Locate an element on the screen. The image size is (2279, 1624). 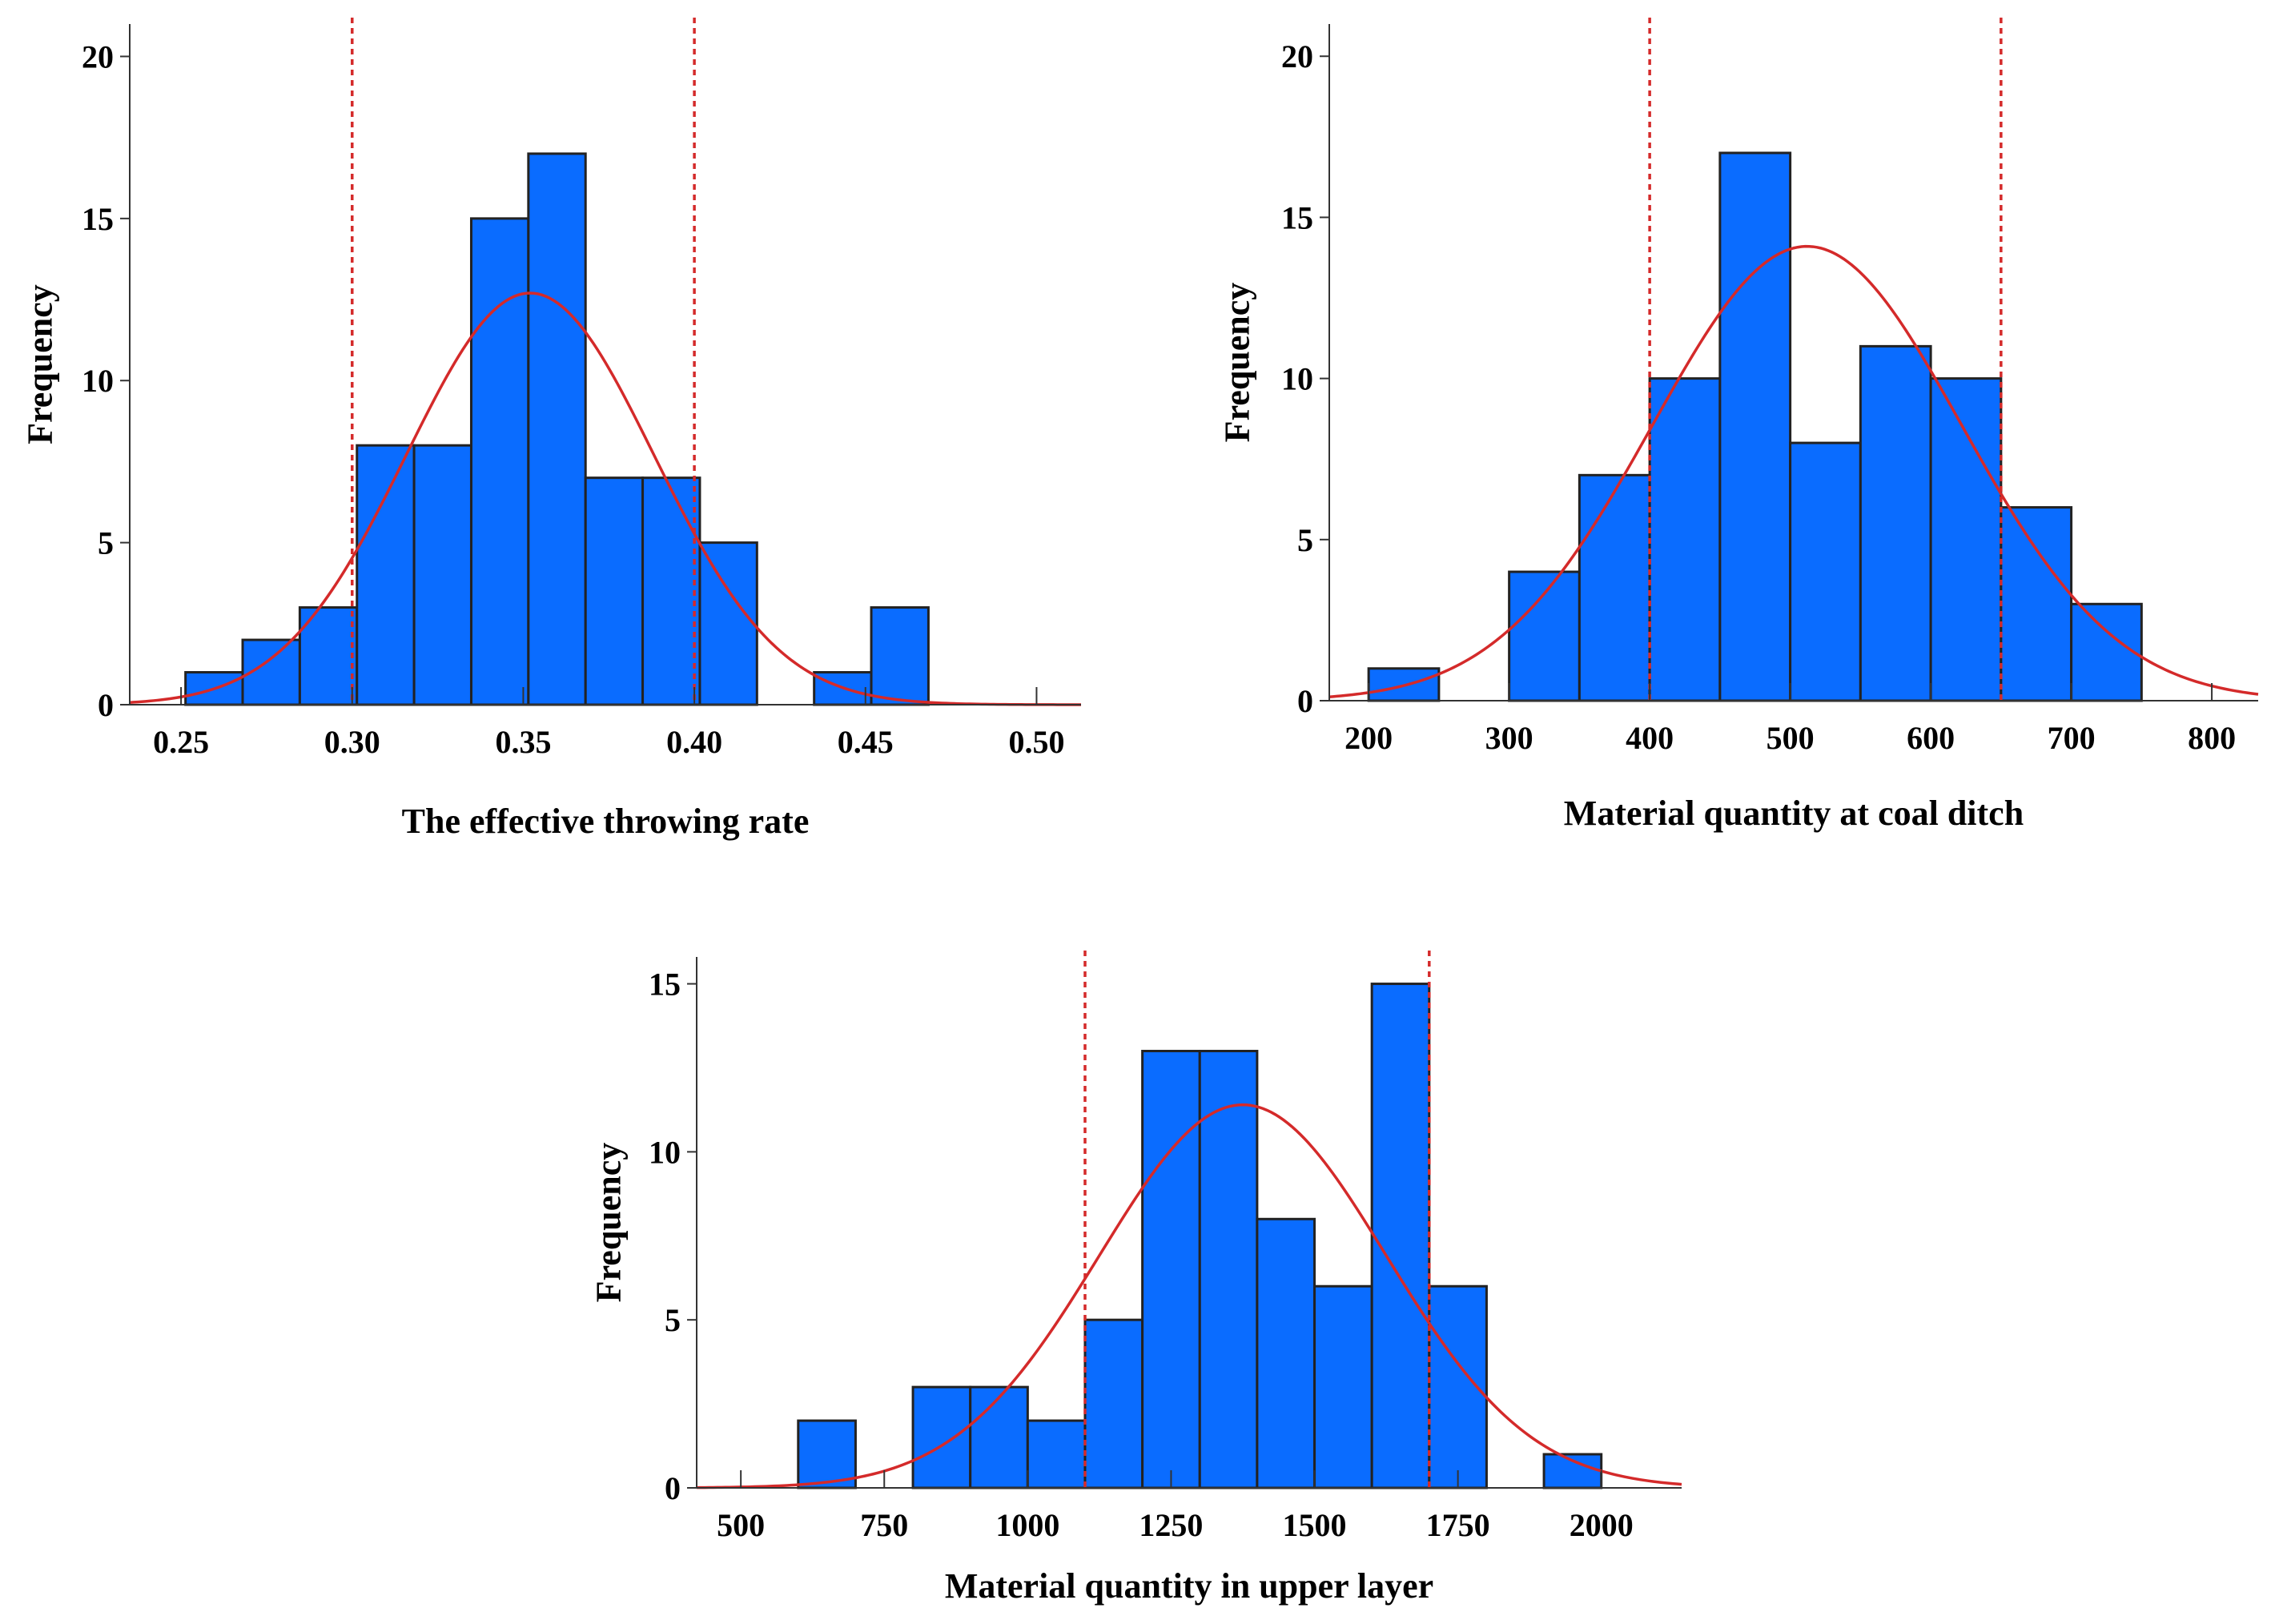
x-tick-label: 600 is located at coordinates (1931, 738).